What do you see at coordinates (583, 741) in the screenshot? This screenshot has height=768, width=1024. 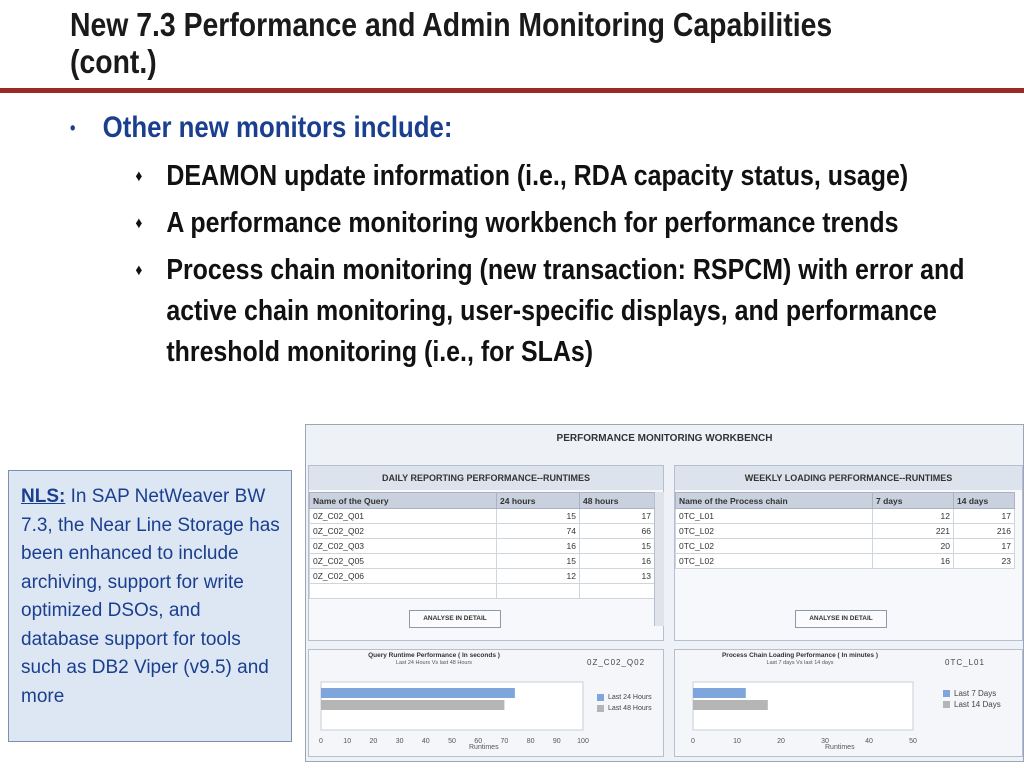 I see `x-tick-label: 100` at bounding box center [583, 741].